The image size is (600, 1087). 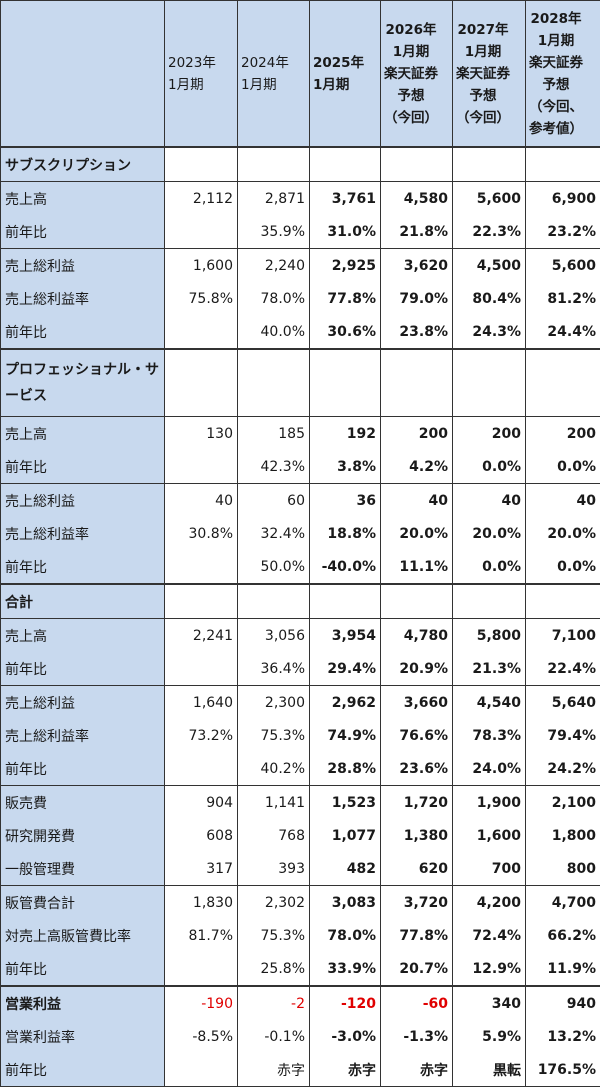 I want to click on row-label: 販管費合計, so click(x=83, y=903).